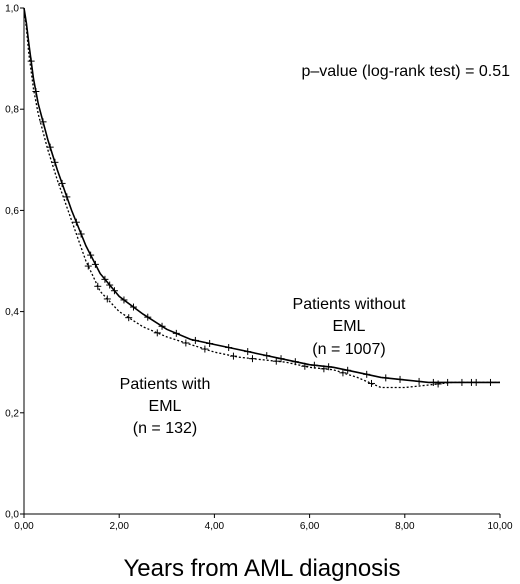 The image size is (520, 584). What do you see at coordinates (12, 110) in the screenshot?
I see `y-tick-label: 0,8` at bounding box center [12, 110].